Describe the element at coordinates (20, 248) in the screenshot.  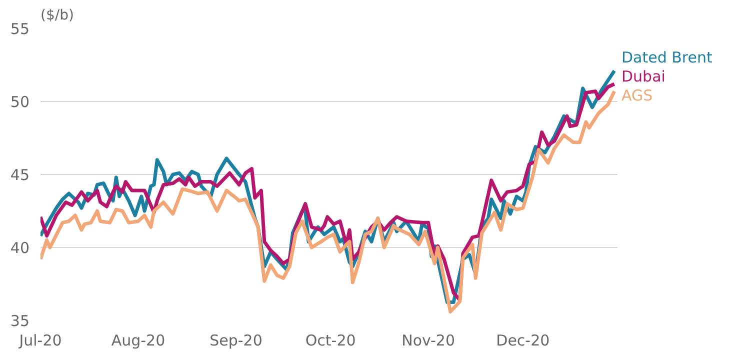
I see `y-tick-label: 40` at that location.